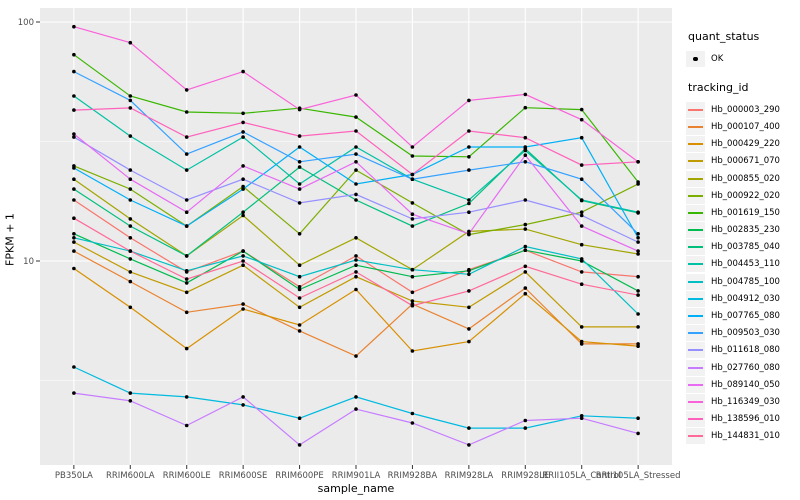  I want to click on x-tick-label: RRIM600LA, so click(130, 476).